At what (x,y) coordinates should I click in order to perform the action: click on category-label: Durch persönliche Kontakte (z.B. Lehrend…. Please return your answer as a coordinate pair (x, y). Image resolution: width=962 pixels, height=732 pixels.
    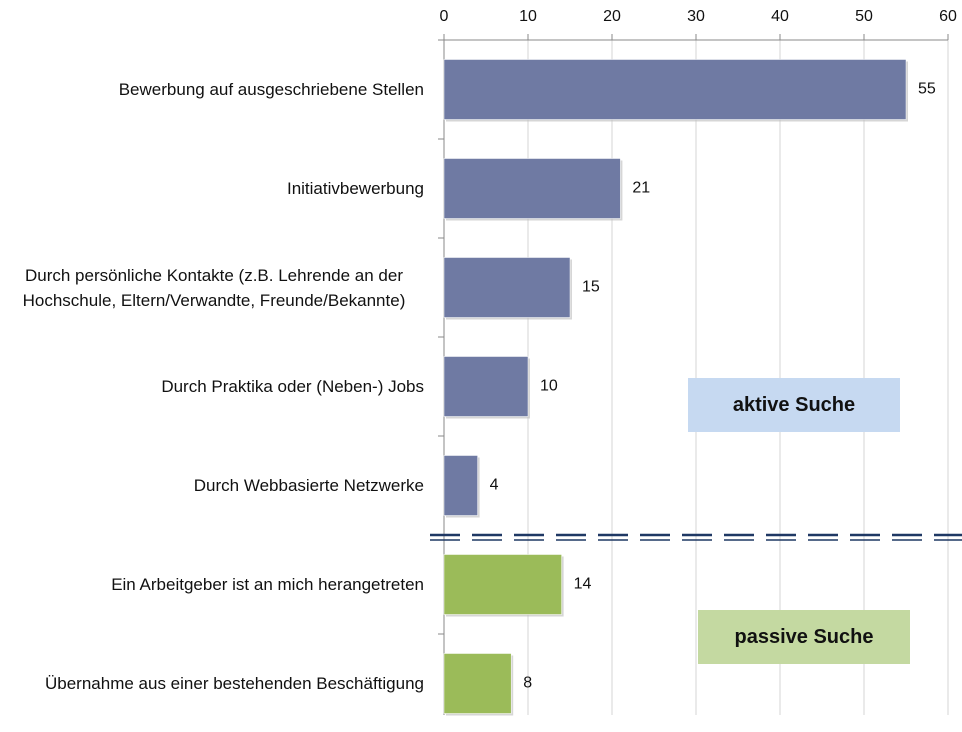
    Looking at the image, I should click on (212, 288).